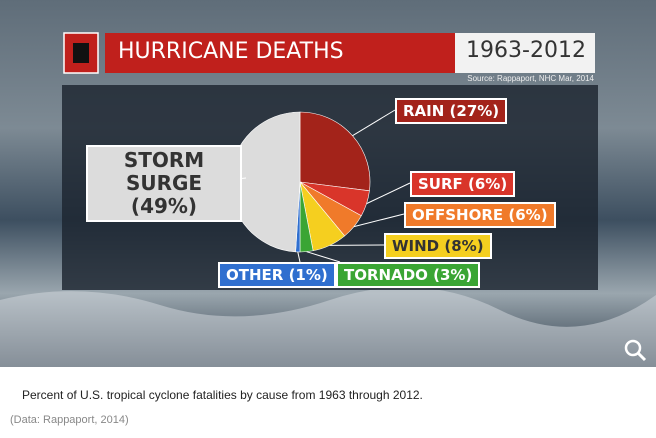 This screenshot has width=656, height=438. Describe the element at coordinates (308, 275) in the screenshot. I see `value-label: (1%)` at that location.